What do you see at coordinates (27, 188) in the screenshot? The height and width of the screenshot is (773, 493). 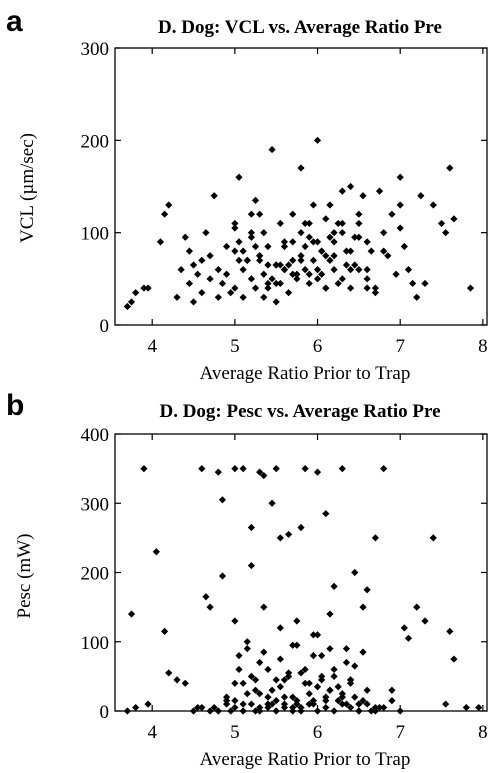 I see `y-axis-label-a: VCL (µm/sec)` at bounding box center [27, 188].